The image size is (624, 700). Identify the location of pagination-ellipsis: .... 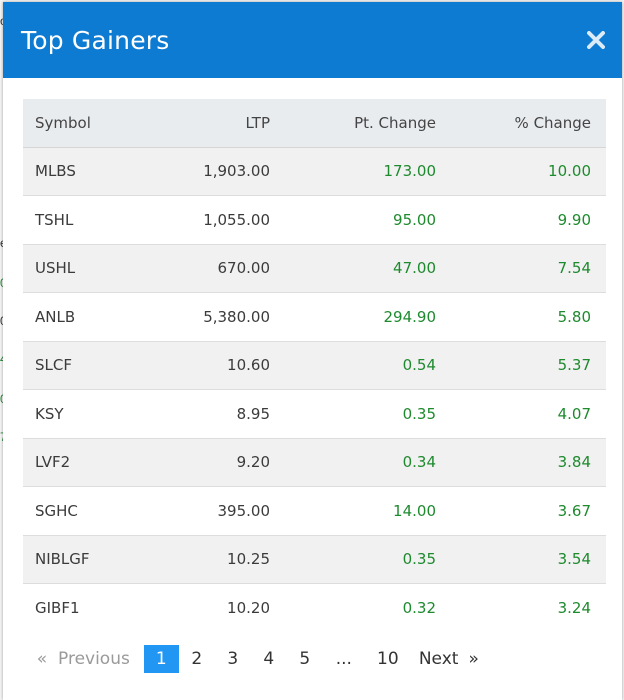
(343, 659).